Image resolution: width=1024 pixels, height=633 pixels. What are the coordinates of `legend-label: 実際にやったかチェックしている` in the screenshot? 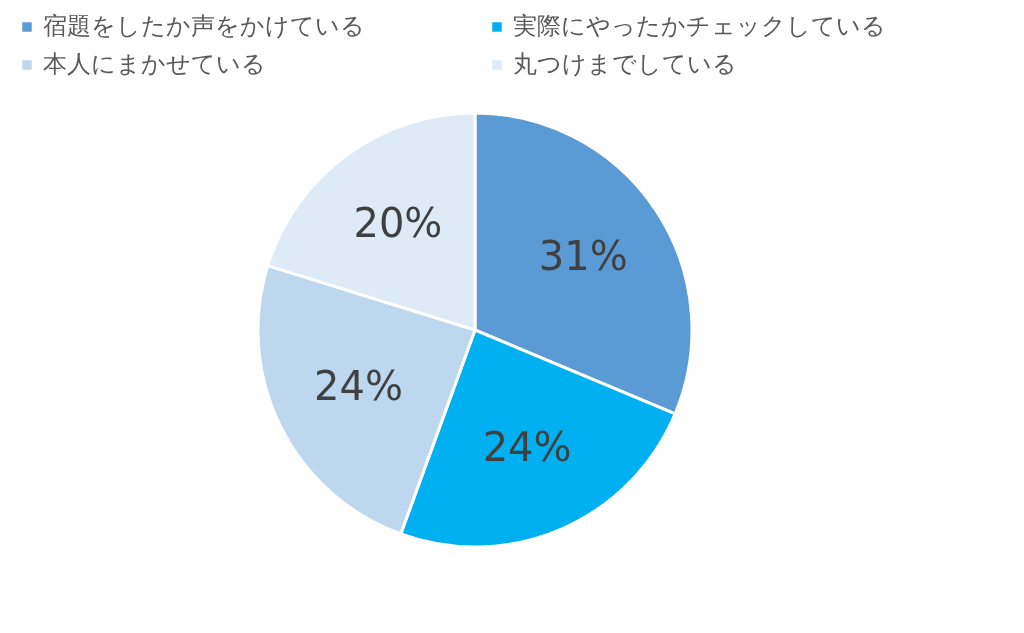 It's located at (699, 26).